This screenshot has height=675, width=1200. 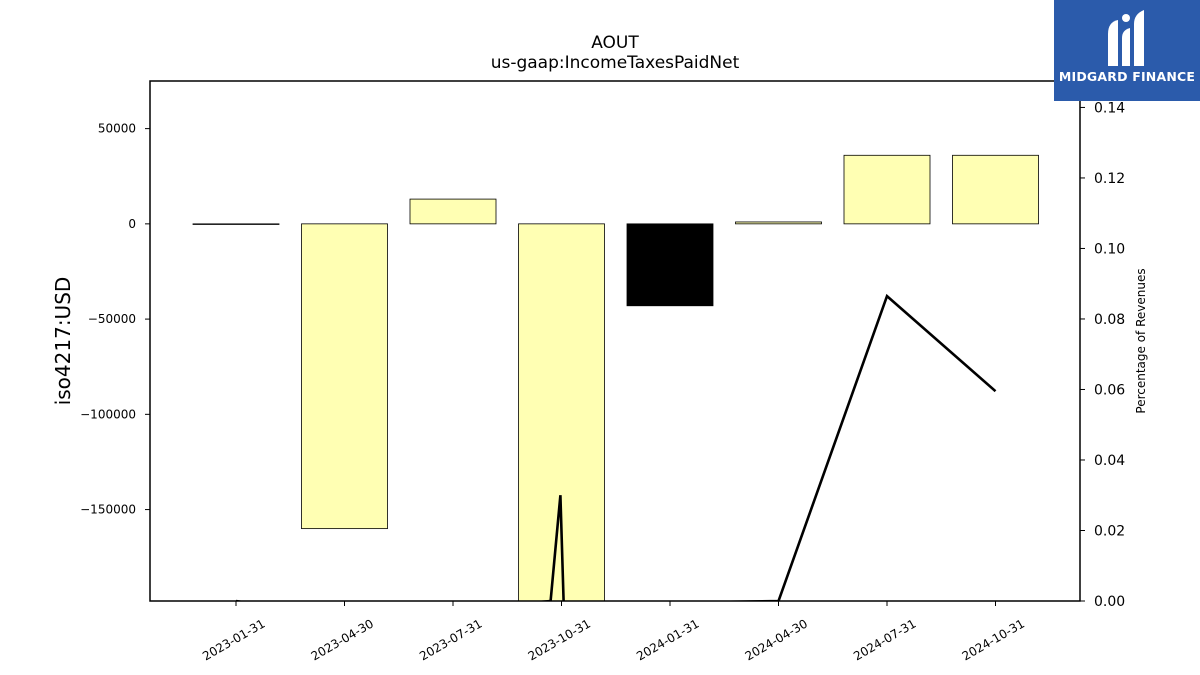 What do you see at coordinates (1109, 179) in the screenshot?
I see `y2-tick-label: 0.12` at bounding box center [1109, 179].